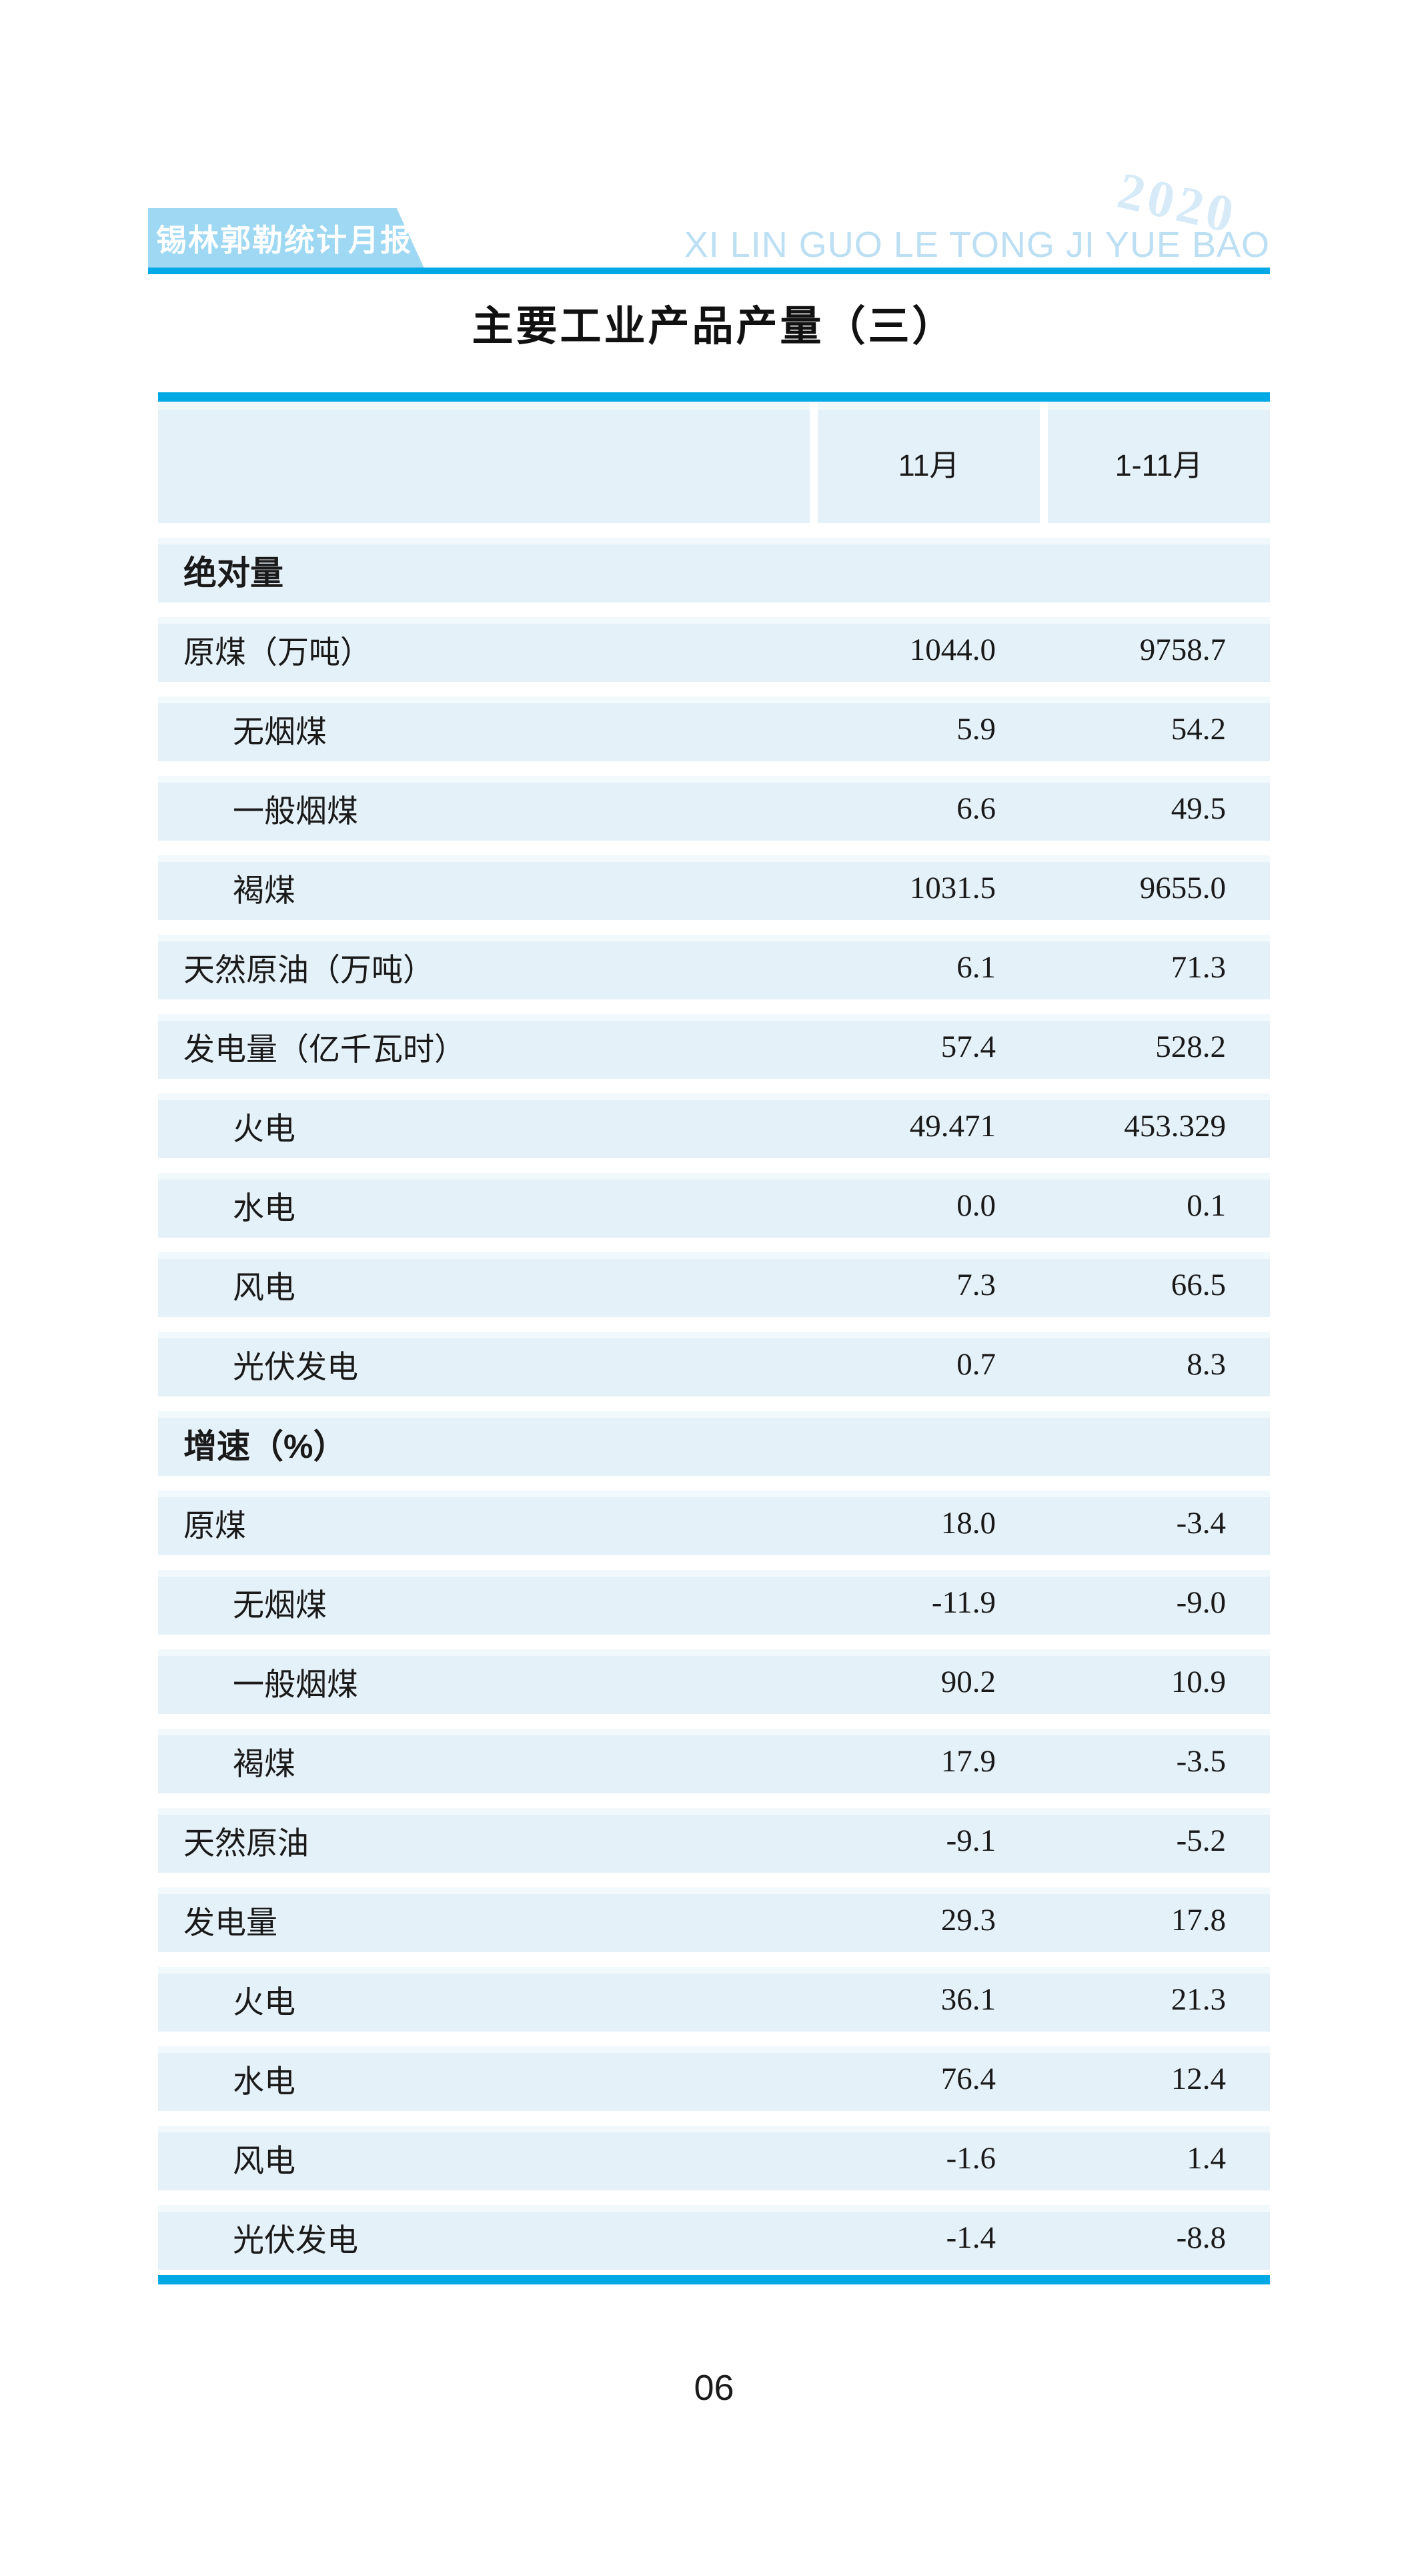  What do you see at coordinates (714, 887) in the screenshot?
I see `table-row: 褐煤 1031.5 9655.0` at bounding box center [714, 887].